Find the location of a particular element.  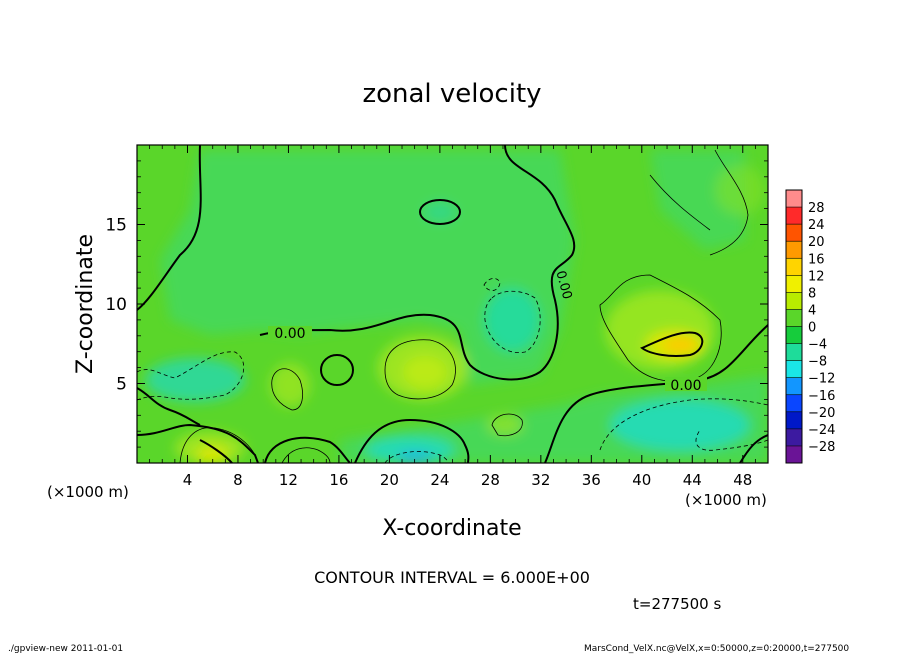

zero-contour-bottom is located at coordinates (198, 443).